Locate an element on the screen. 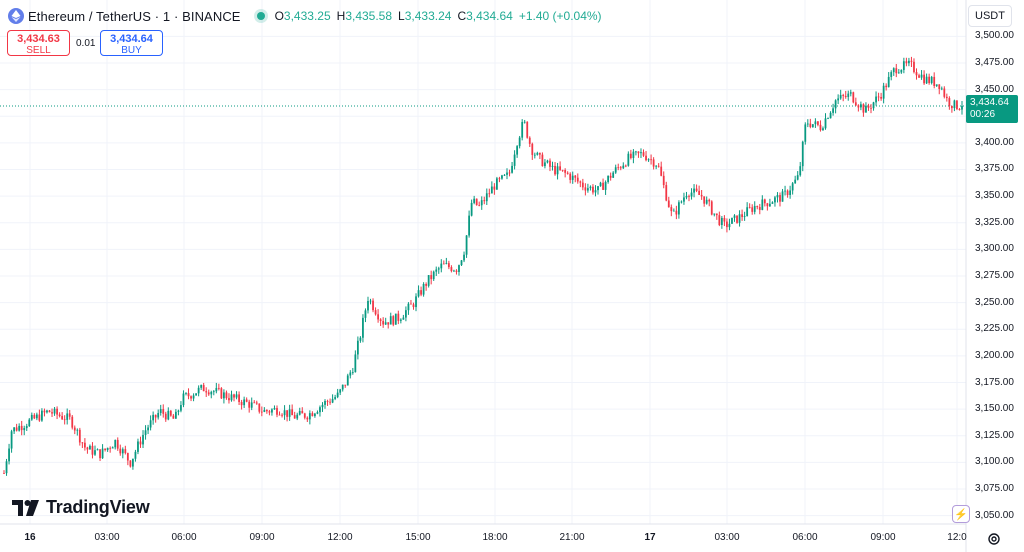 The image size is (1024, 552). currency-selector: USDT is located at coordinates (990, 16).